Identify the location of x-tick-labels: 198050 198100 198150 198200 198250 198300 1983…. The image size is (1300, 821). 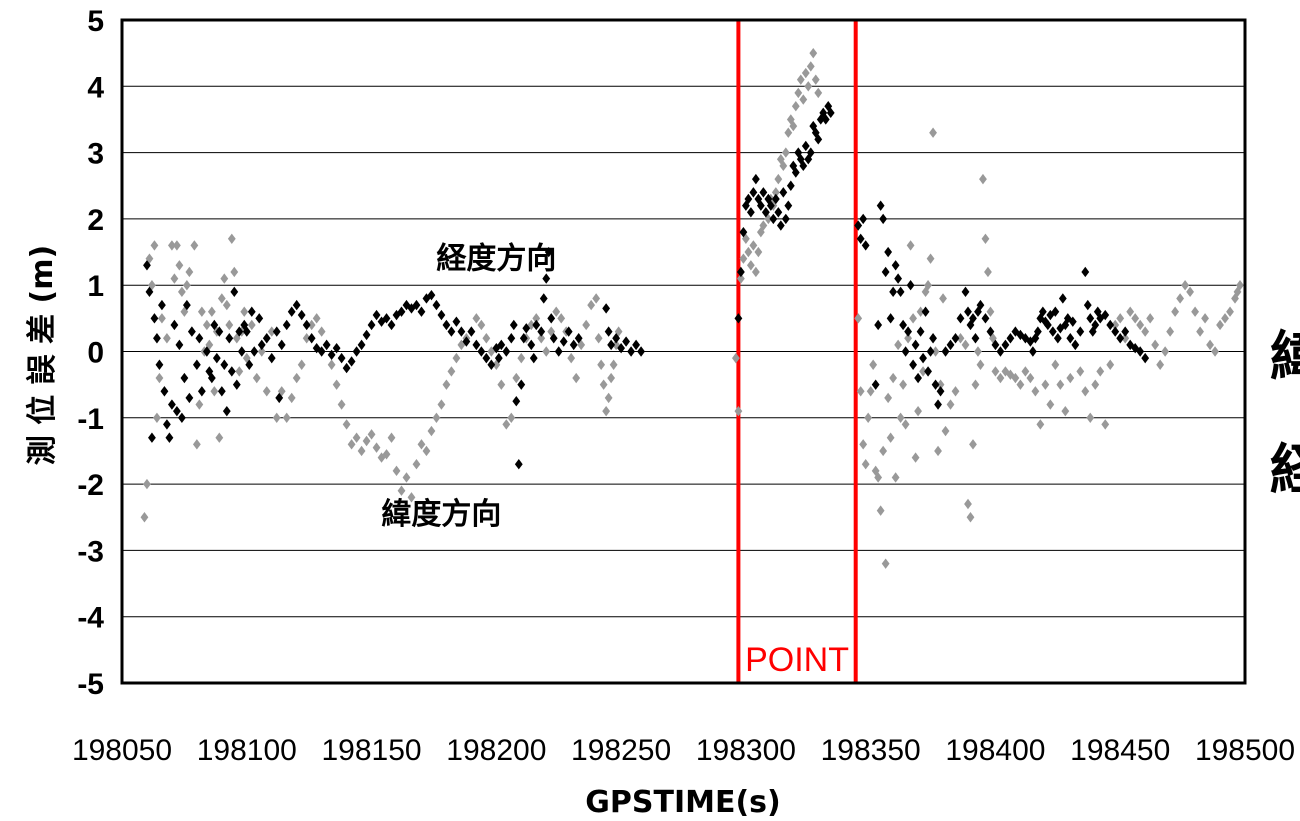
(683, 750).